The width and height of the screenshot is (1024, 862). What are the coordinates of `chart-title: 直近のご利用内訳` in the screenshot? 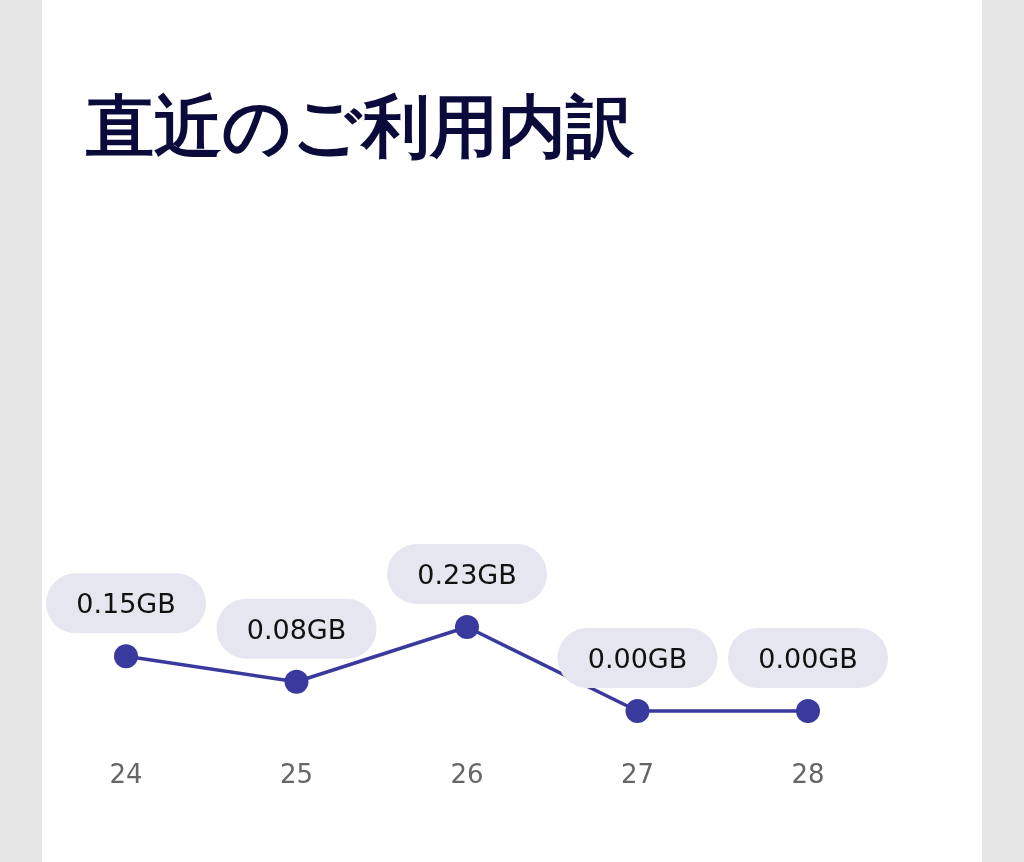 It's located at (360, 126).